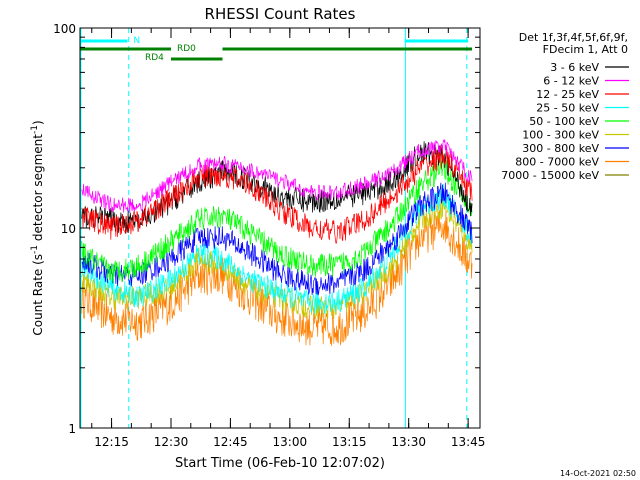  Describe the element at coordinates (35, 249) in the screenshot. I see `y-axis-label-sup1: -1` at that location.